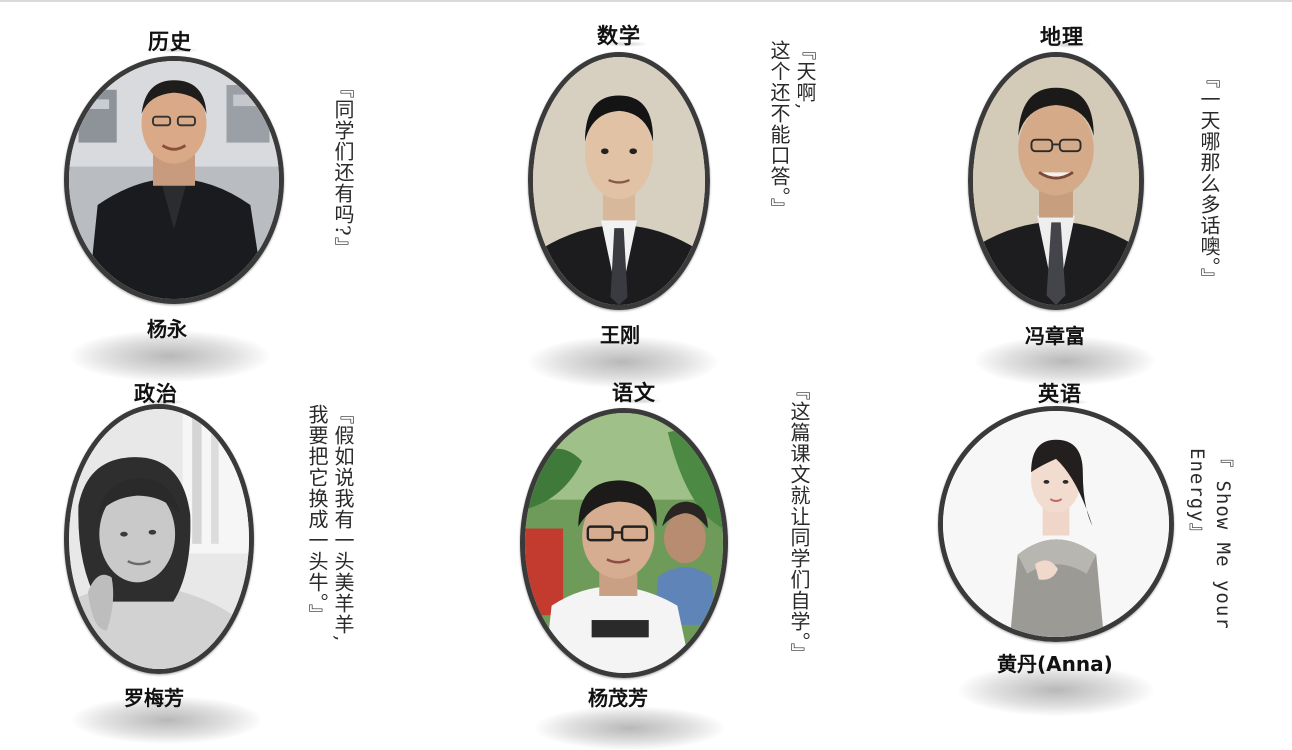 This screenshot has width=1292, height=750. What do you see at coordinates (618, 698) in the screenshot?
I see `teacher-name: 杨茂芳` at bounding box center [618, 698].